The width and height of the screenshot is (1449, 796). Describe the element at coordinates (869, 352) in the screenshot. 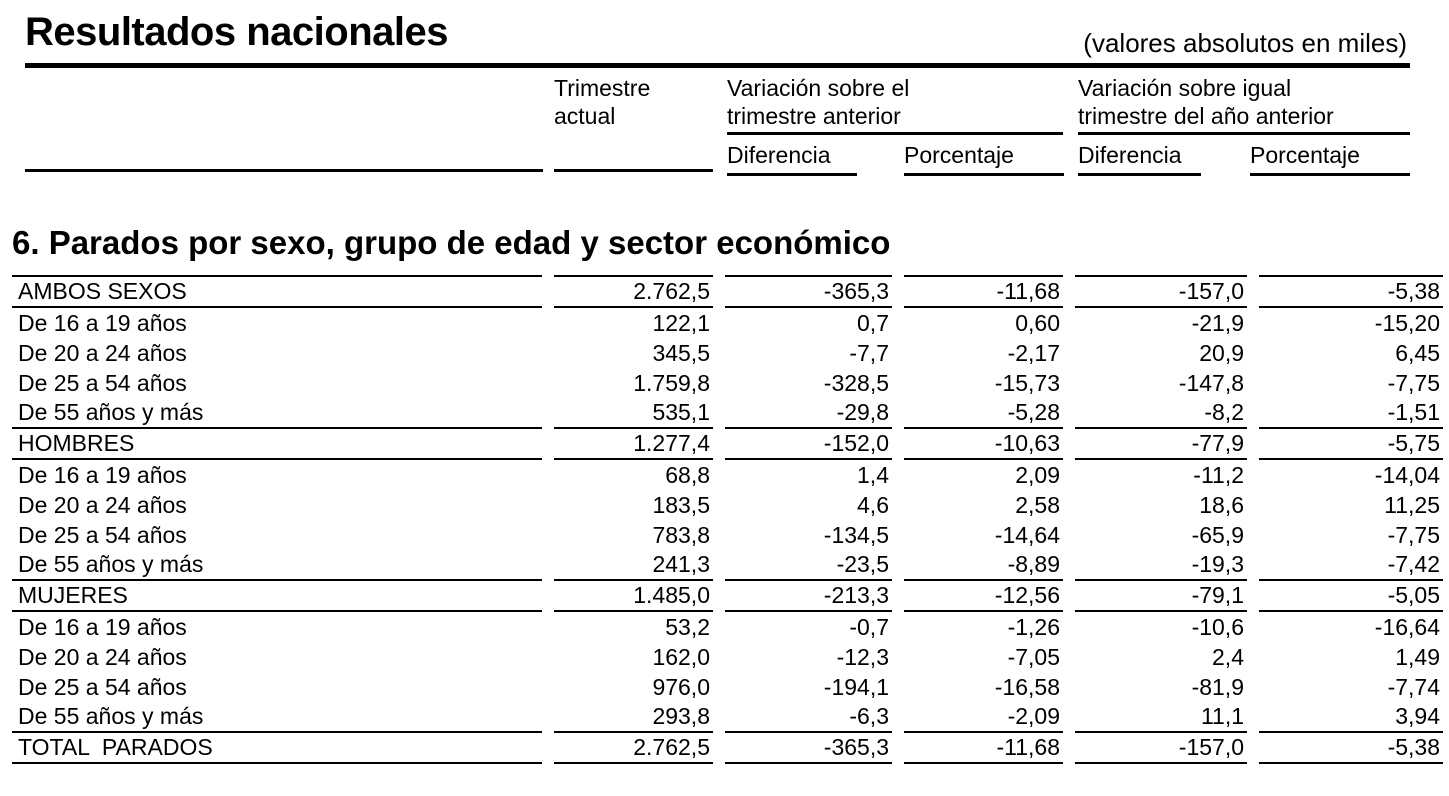

I see `value-cell: -7,7` at that location.